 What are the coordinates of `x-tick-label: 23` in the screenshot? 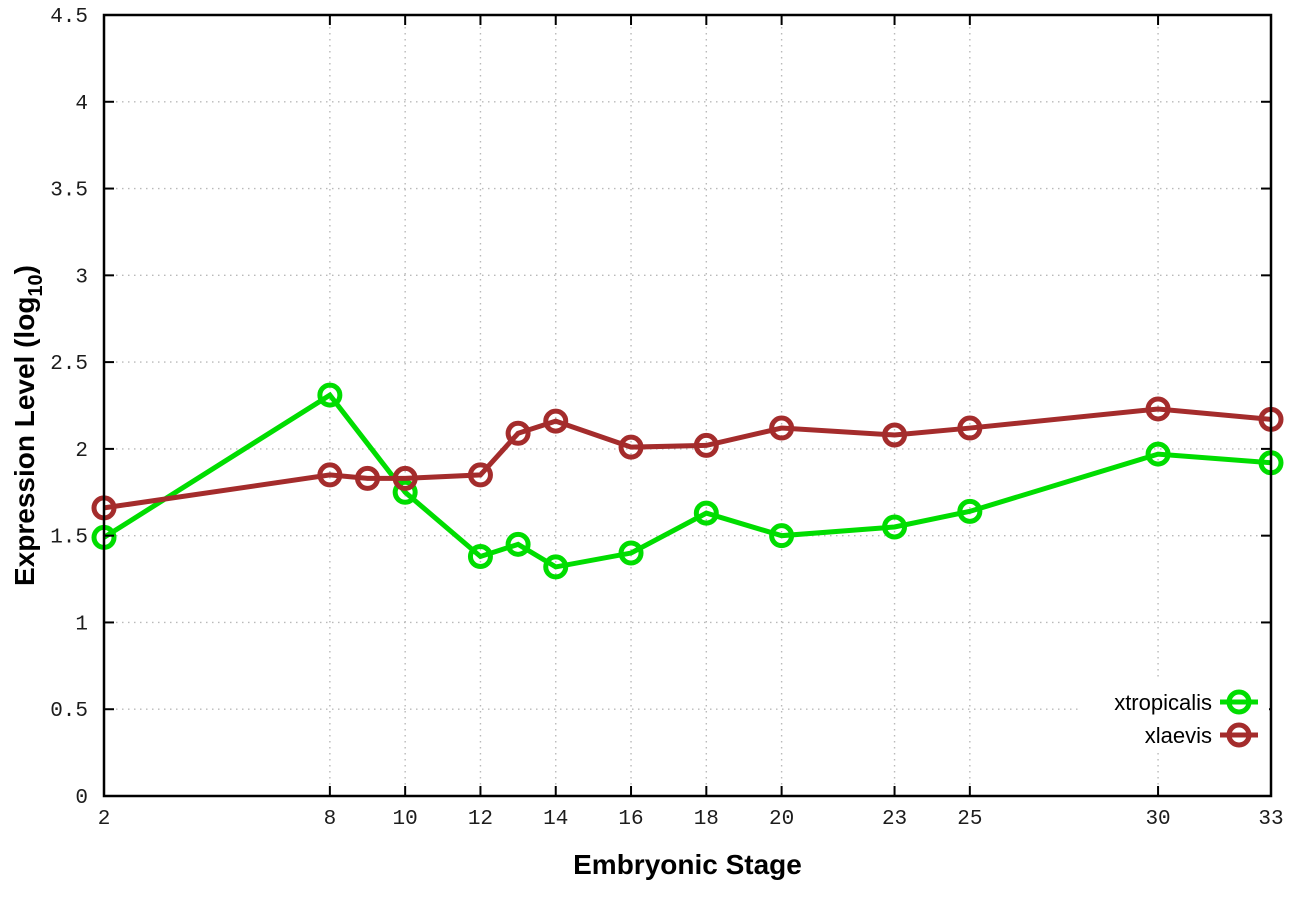 It's located at (894, 819).